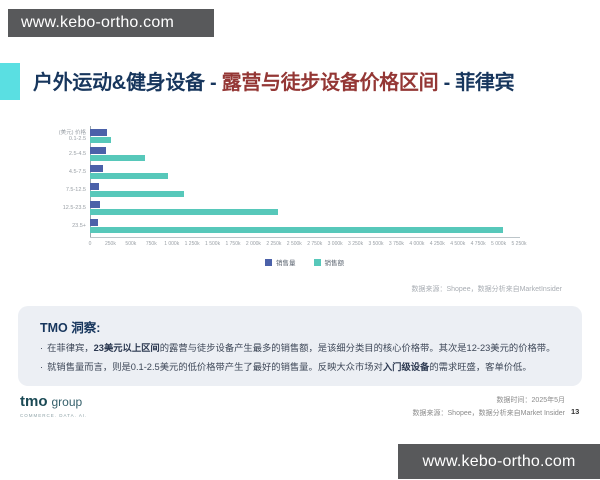  I want to click on logo-suffix: group, so click(67, 402).